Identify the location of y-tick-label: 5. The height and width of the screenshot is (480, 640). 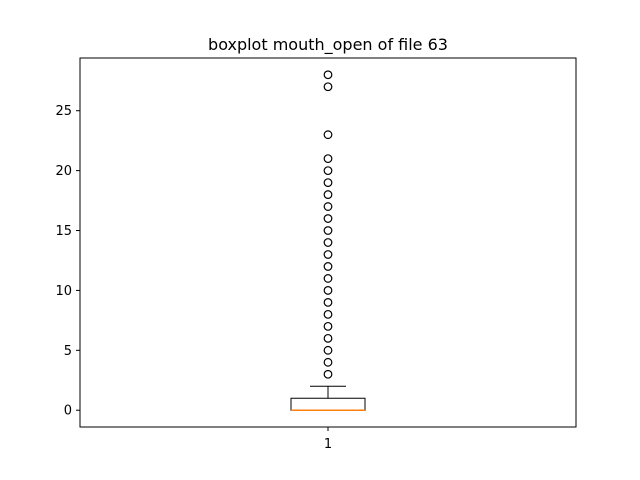
(68, 351).